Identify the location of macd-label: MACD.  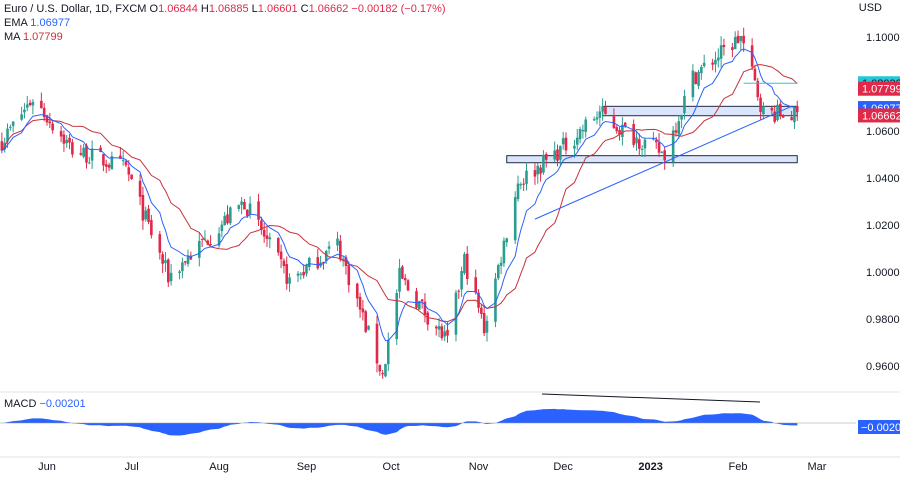
(20, 404).